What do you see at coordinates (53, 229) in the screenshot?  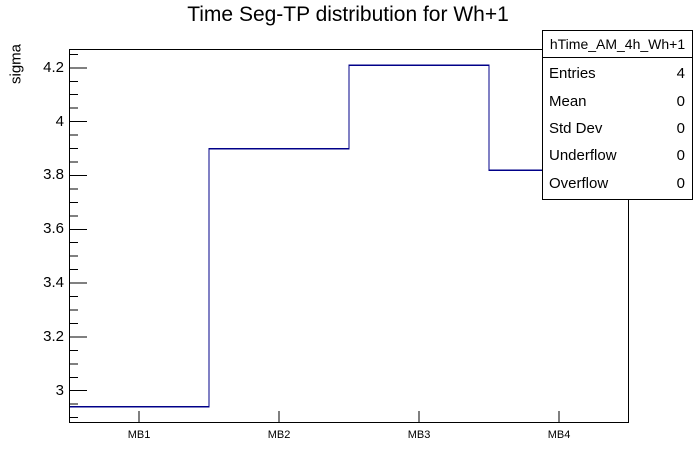 I see `y-tick-label: 3.6` at bounding box center [53, 229].